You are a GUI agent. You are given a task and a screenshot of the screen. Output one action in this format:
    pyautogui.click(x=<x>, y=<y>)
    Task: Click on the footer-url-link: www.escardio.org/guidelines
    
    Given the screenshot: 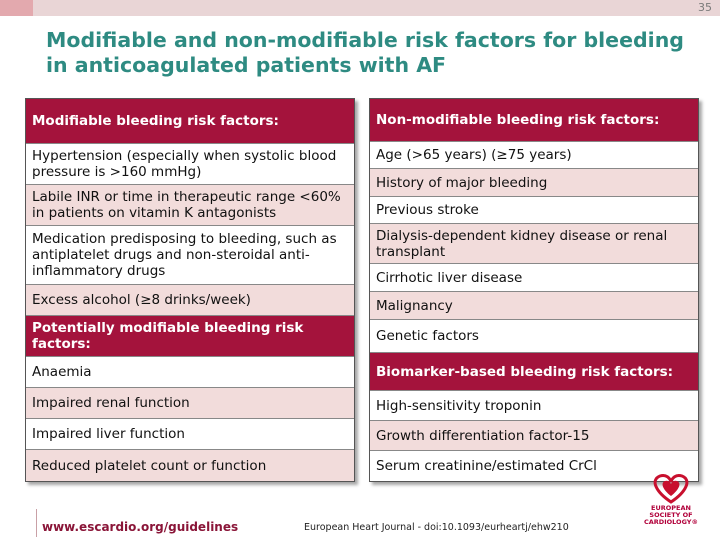 What is the action you would take?
    pyautogui.click(x=140, y=527)
    